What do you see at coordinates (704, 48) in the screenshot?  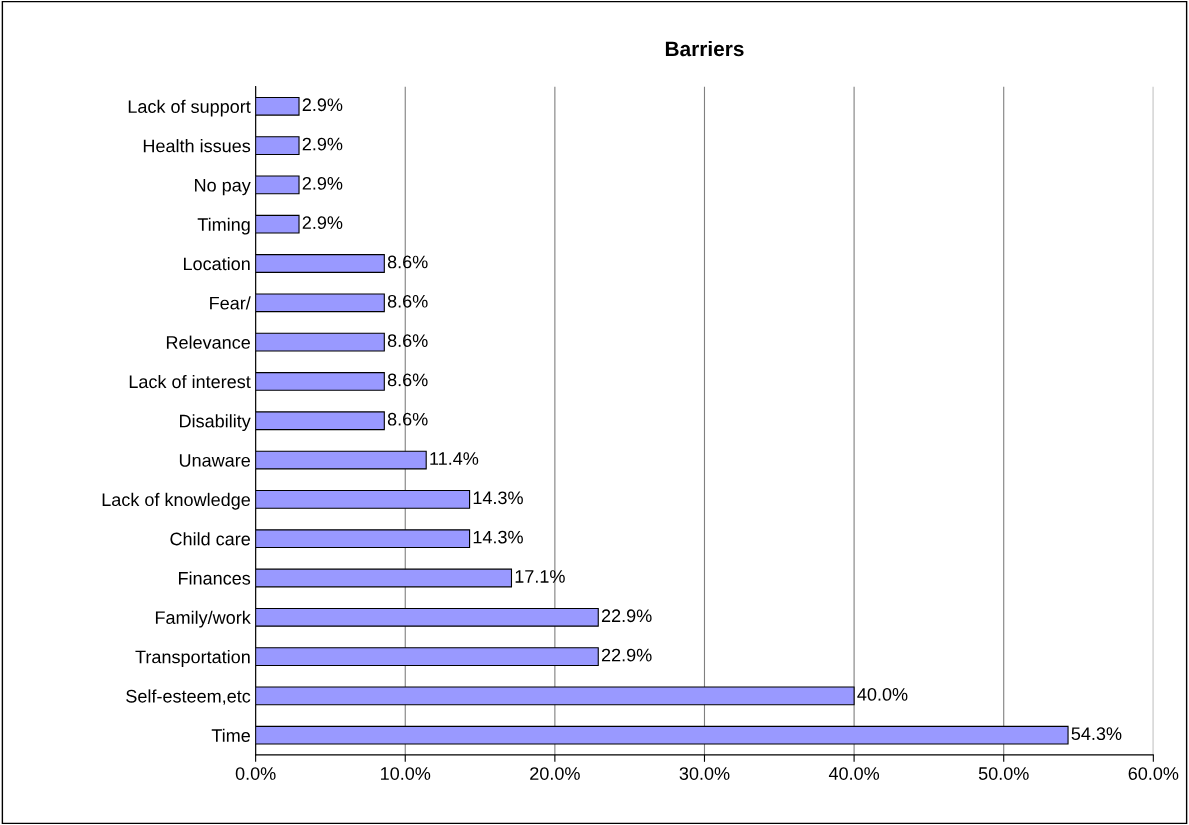 I see `chart-title: Barriers` at bounding box center [704, 48].